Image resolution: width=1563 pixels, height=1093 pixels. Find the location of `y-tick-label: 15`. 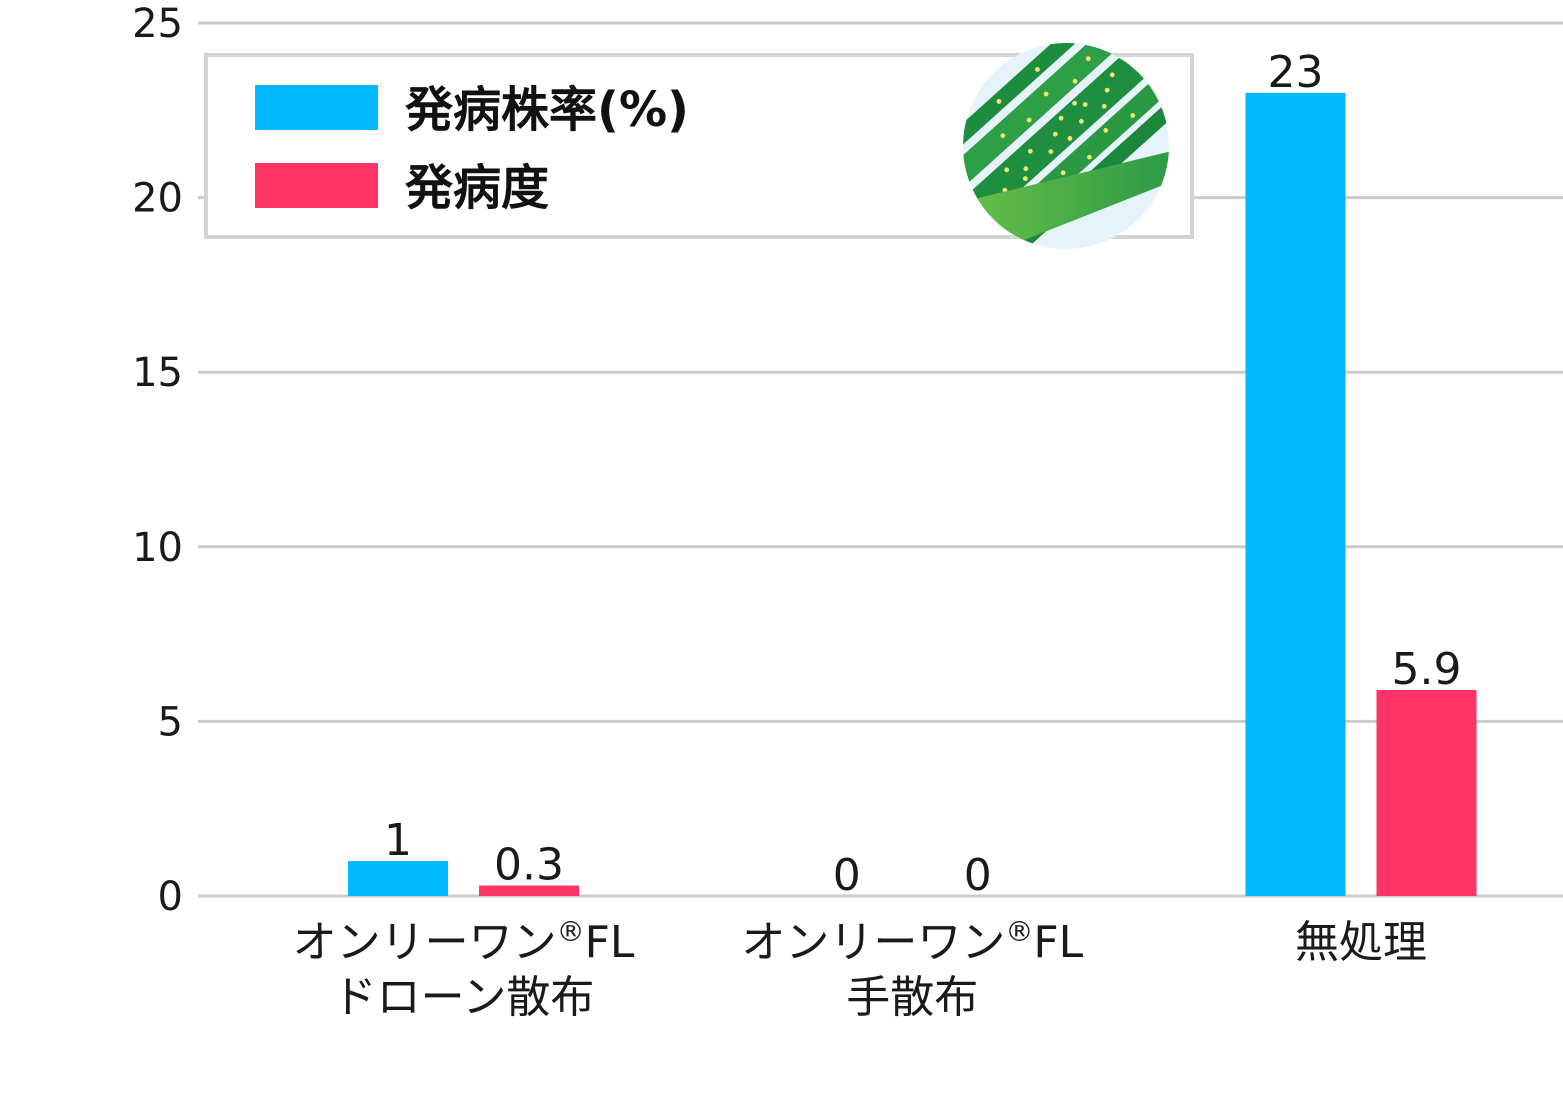

y-tick-label: 15 is located at coordinates (157, 373).